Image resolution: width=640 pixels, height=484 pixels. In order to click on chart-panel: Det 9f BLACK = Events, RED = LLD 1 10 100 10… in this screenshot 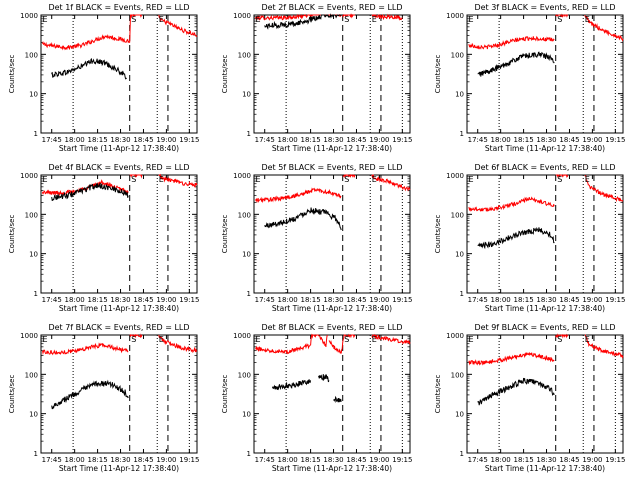, I will do `click(529, 398)`.